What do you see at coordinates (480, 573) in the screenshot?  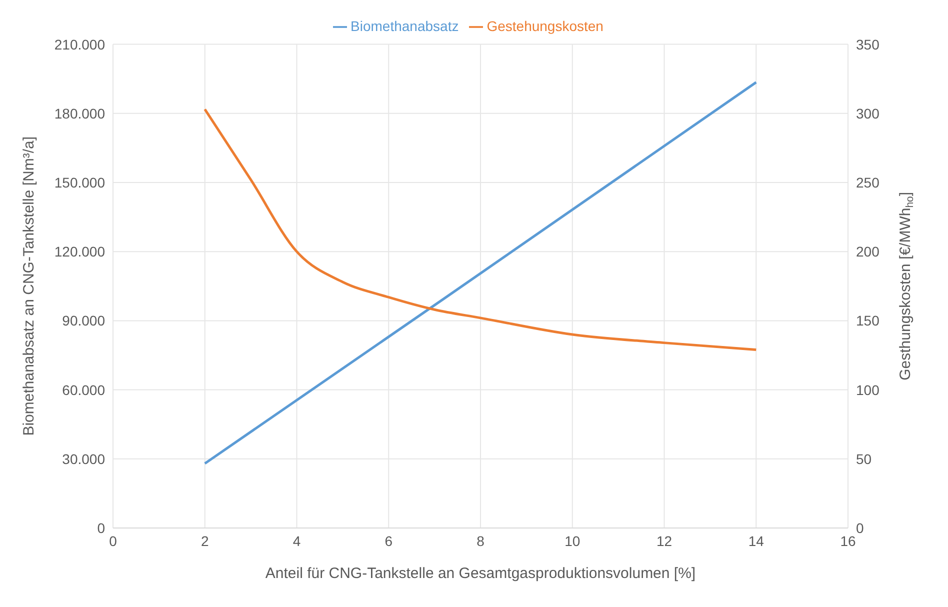 I see `x-axis-title: Anteil für CNG-Tankstelle an Gesamtgasproduktionsvolumen [%]` at bounding box center [480, 573].